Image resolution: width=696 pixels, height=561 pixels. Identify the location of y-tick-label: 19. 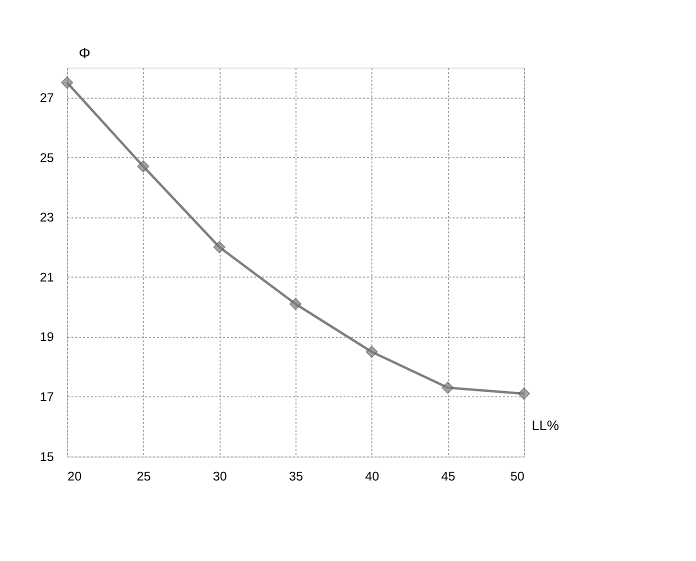
(47, 337).